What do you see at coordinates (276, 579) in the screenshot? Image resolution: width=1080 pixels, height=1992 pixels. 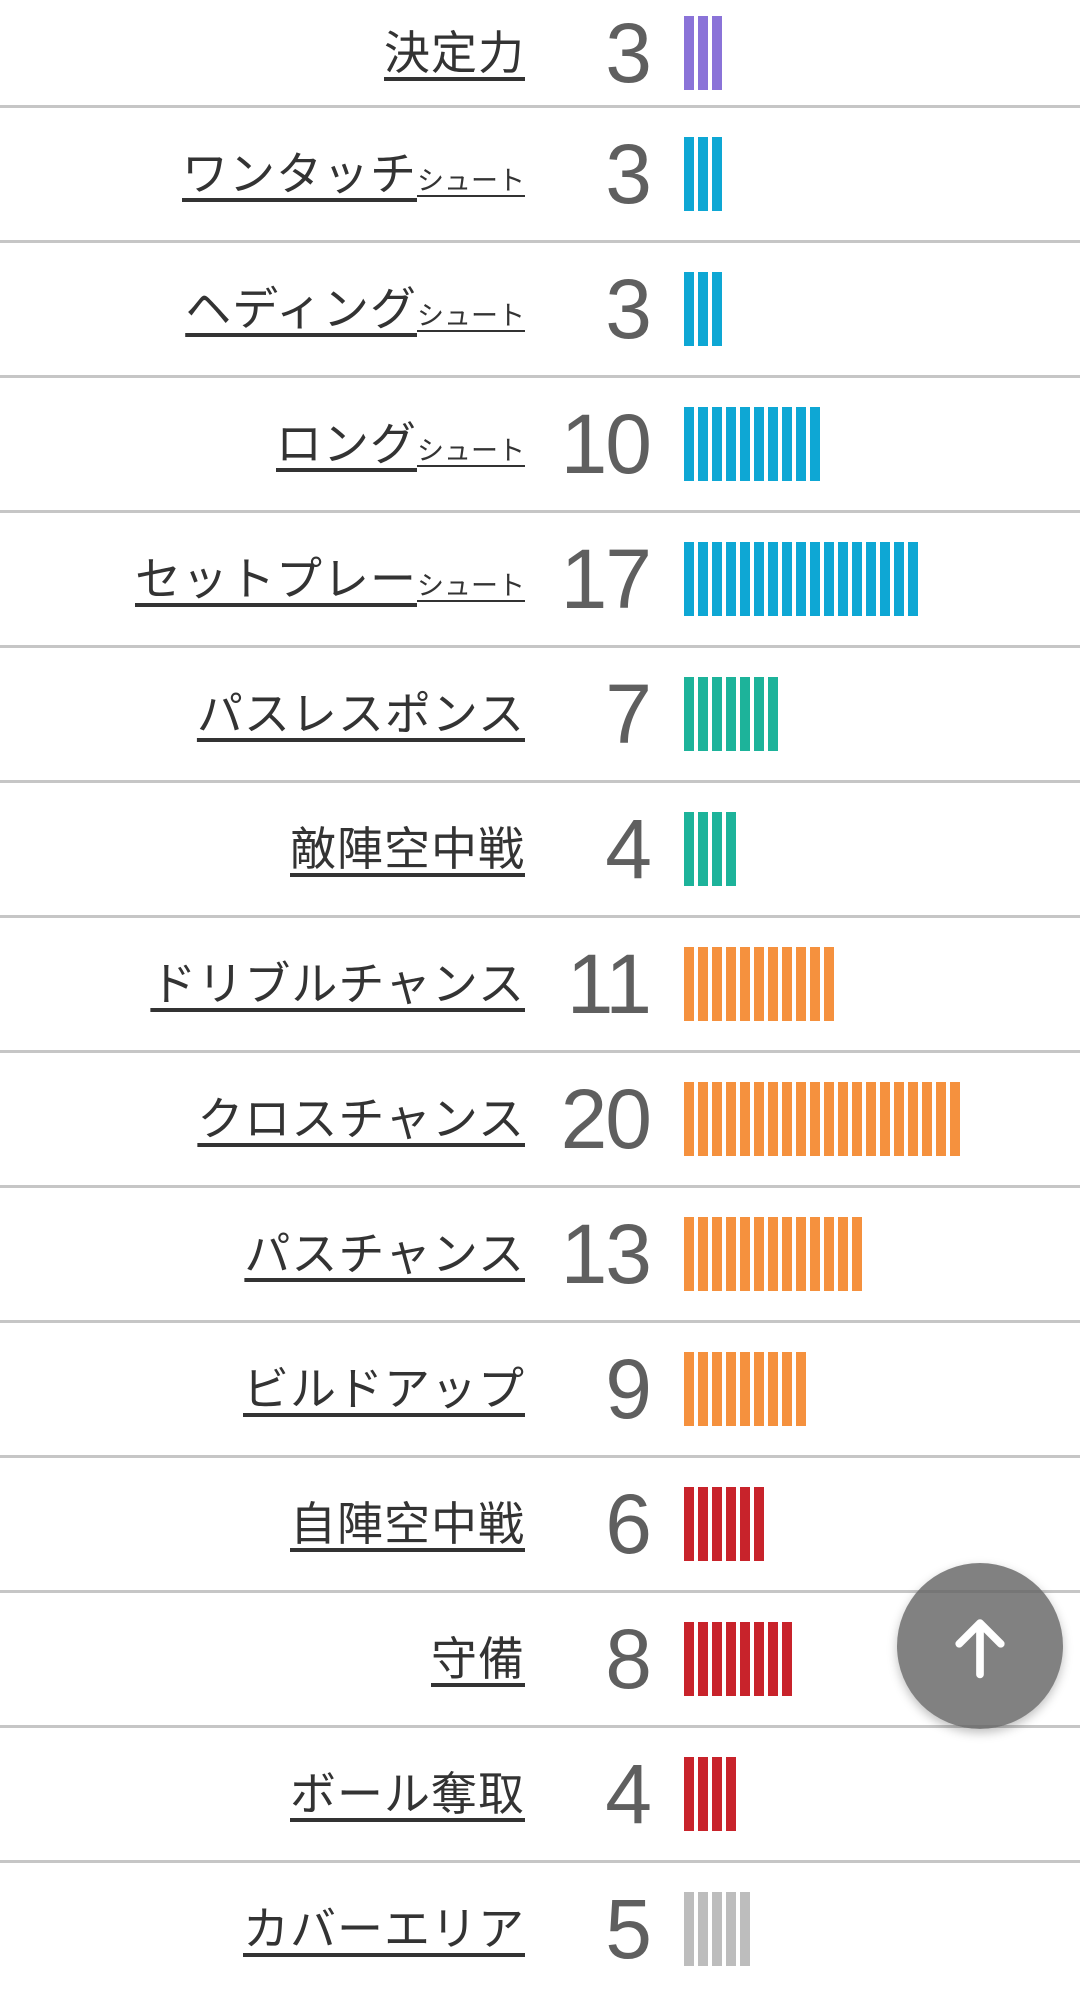 I see `stat-label: セットプレー` at bounding box center [276, 579].